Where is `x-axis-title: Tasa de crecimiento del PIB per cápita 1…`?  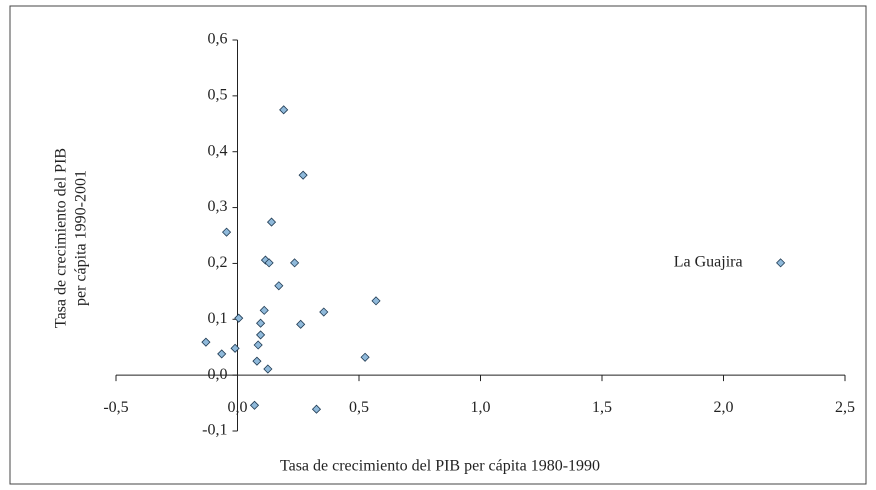 x-axis-title: Tasa de crecimiento del PIB per cápita 1… is located at coordinates (440, 466).